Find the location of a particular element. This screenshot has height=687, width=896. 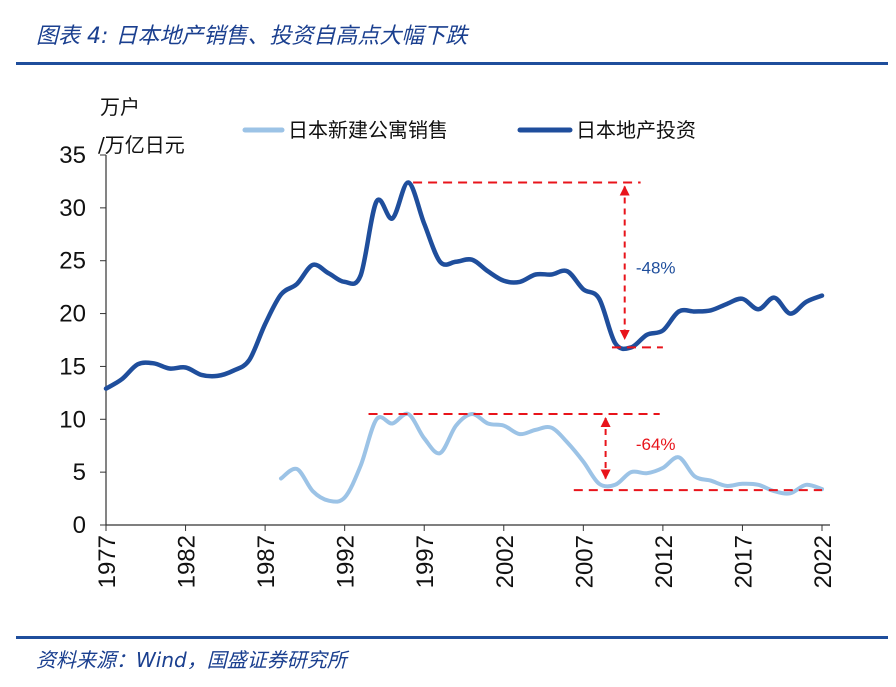

x-tick-label: 2017 is located at coordinates (743, 561).